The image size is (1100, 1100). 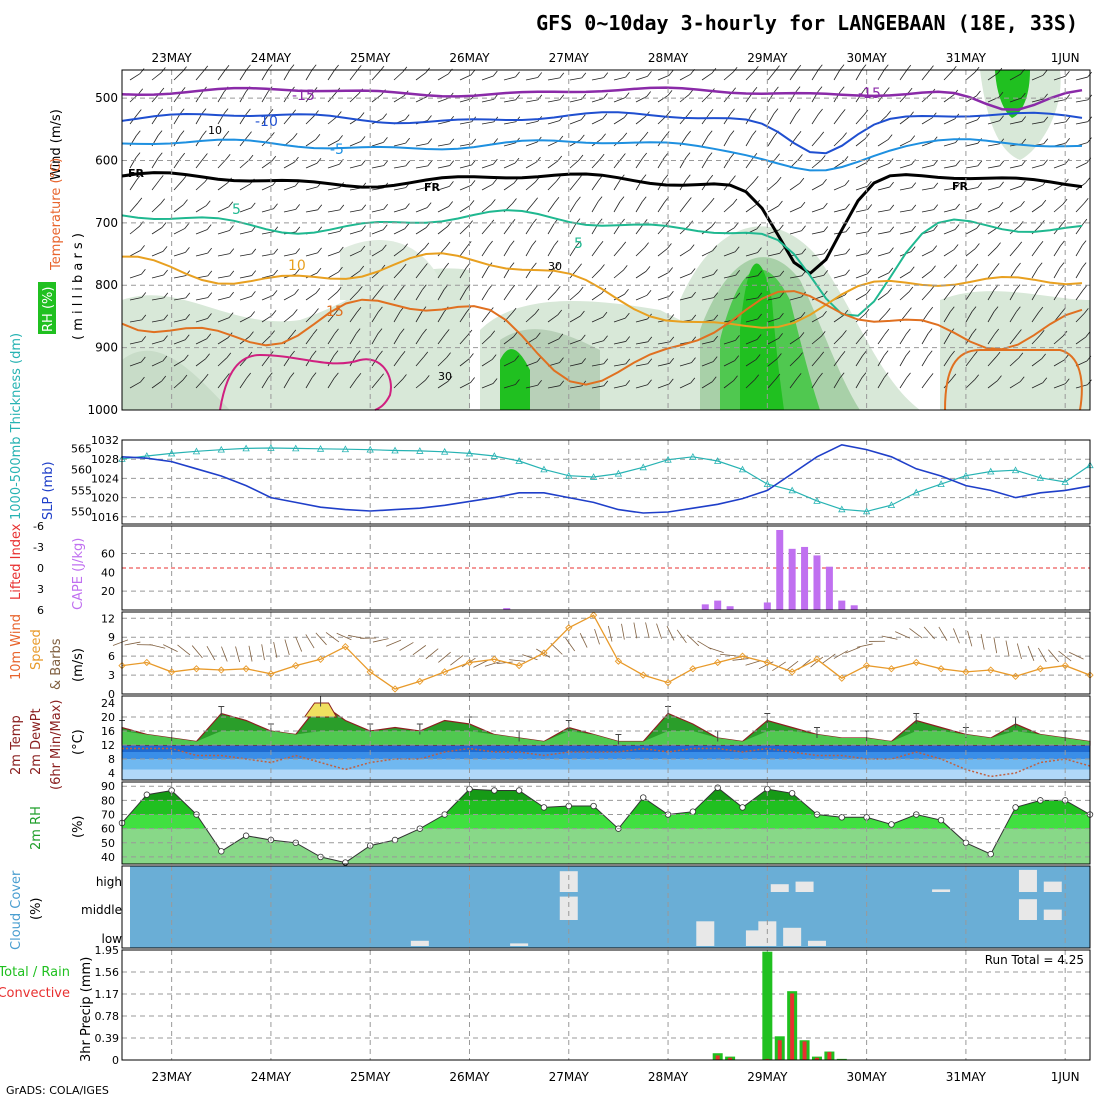 I want to click on precip-ylabel-2: Convective, so click(x=35, y=993).